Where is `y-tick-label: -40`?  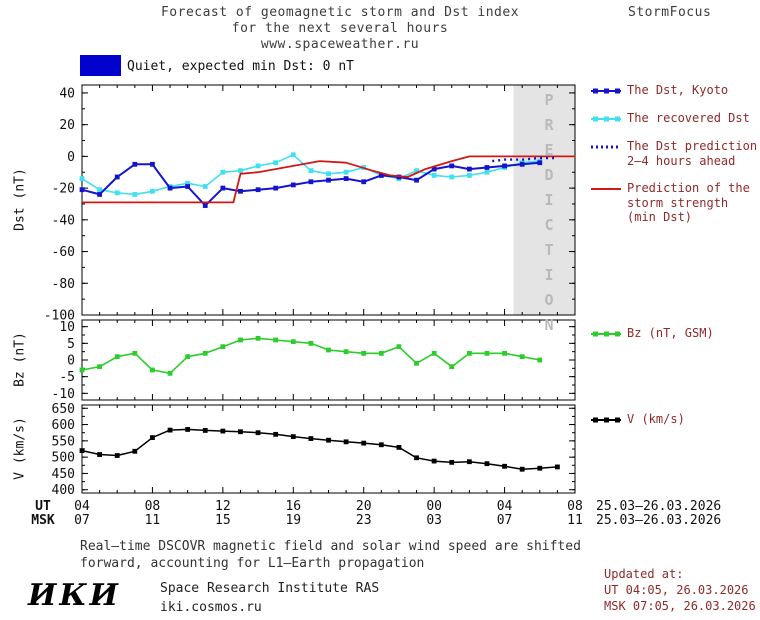 y-tick-label: -40 is located at coordinates (63, 220).